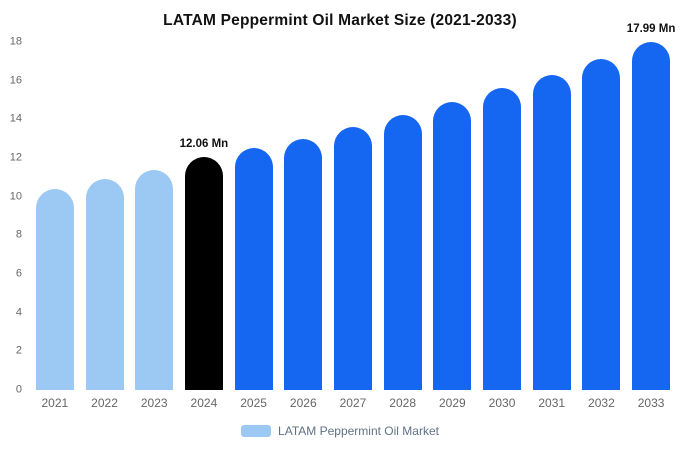  I want to click on y-tick-label: 0, so click(18, 389).